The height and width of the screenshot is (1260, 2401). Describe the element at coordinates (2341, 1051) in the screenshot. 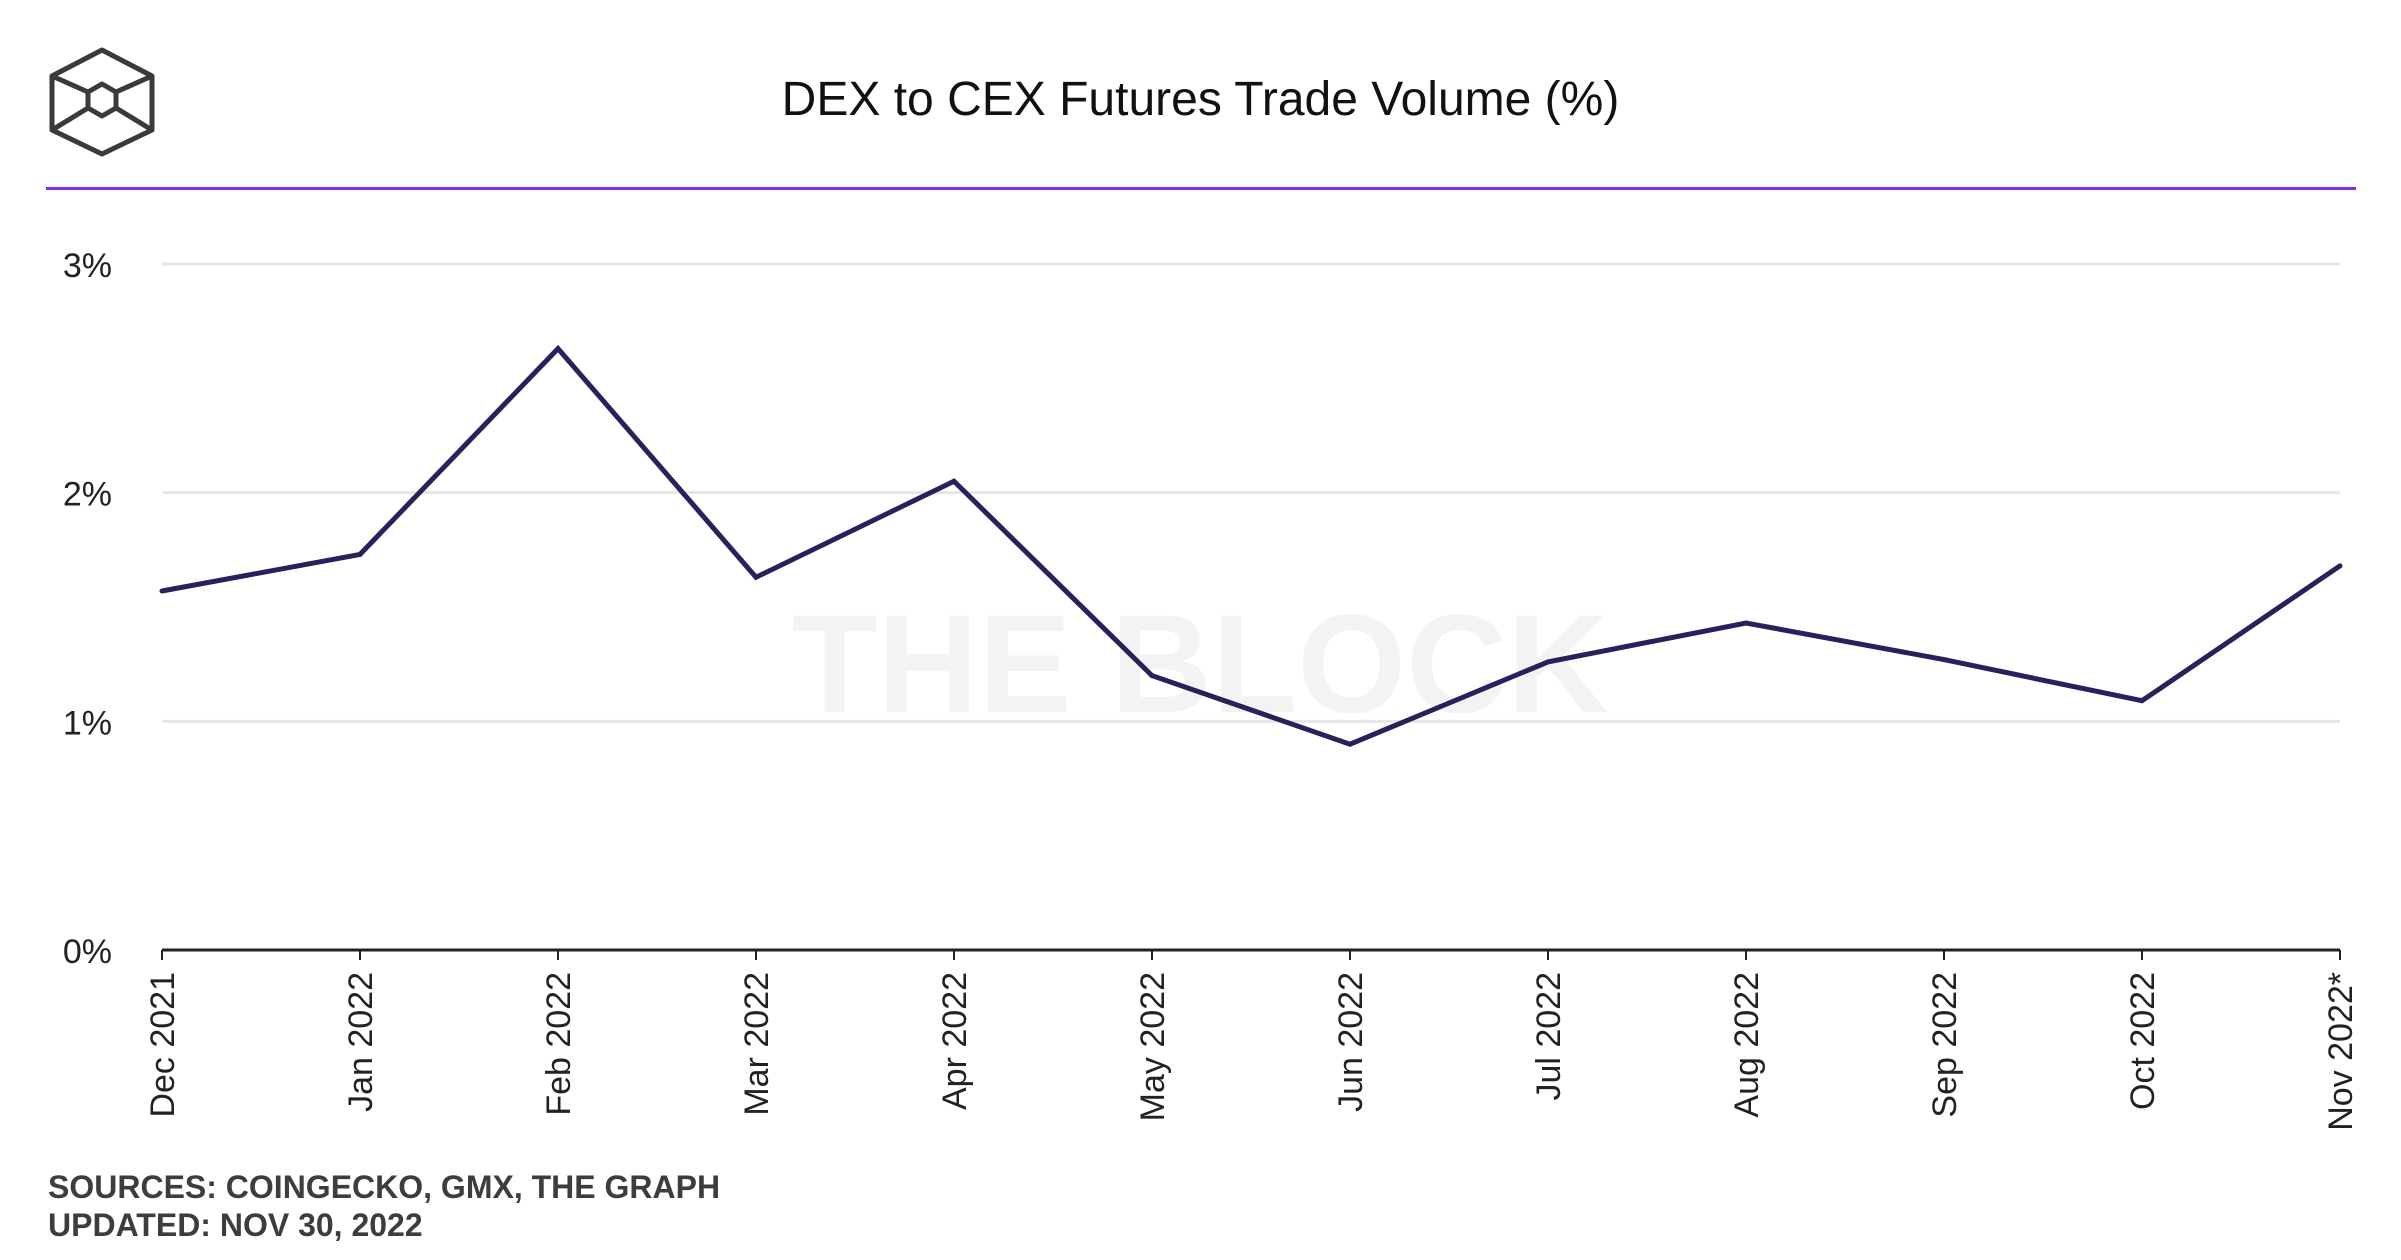

I see `x-tick-label: Nov 2022*` at that location.